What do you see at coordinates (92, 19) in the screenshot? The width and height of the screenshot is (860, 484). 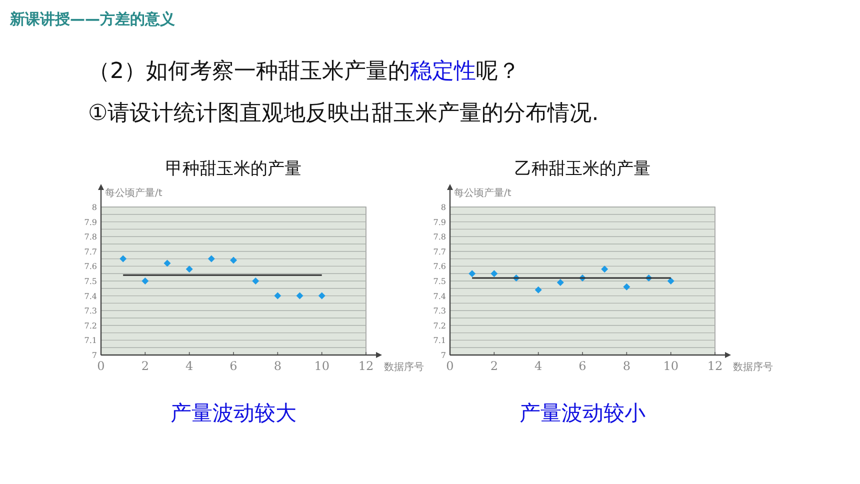 I see `text: 新课讲授——方差的意义` at bounding box center [92, 19].